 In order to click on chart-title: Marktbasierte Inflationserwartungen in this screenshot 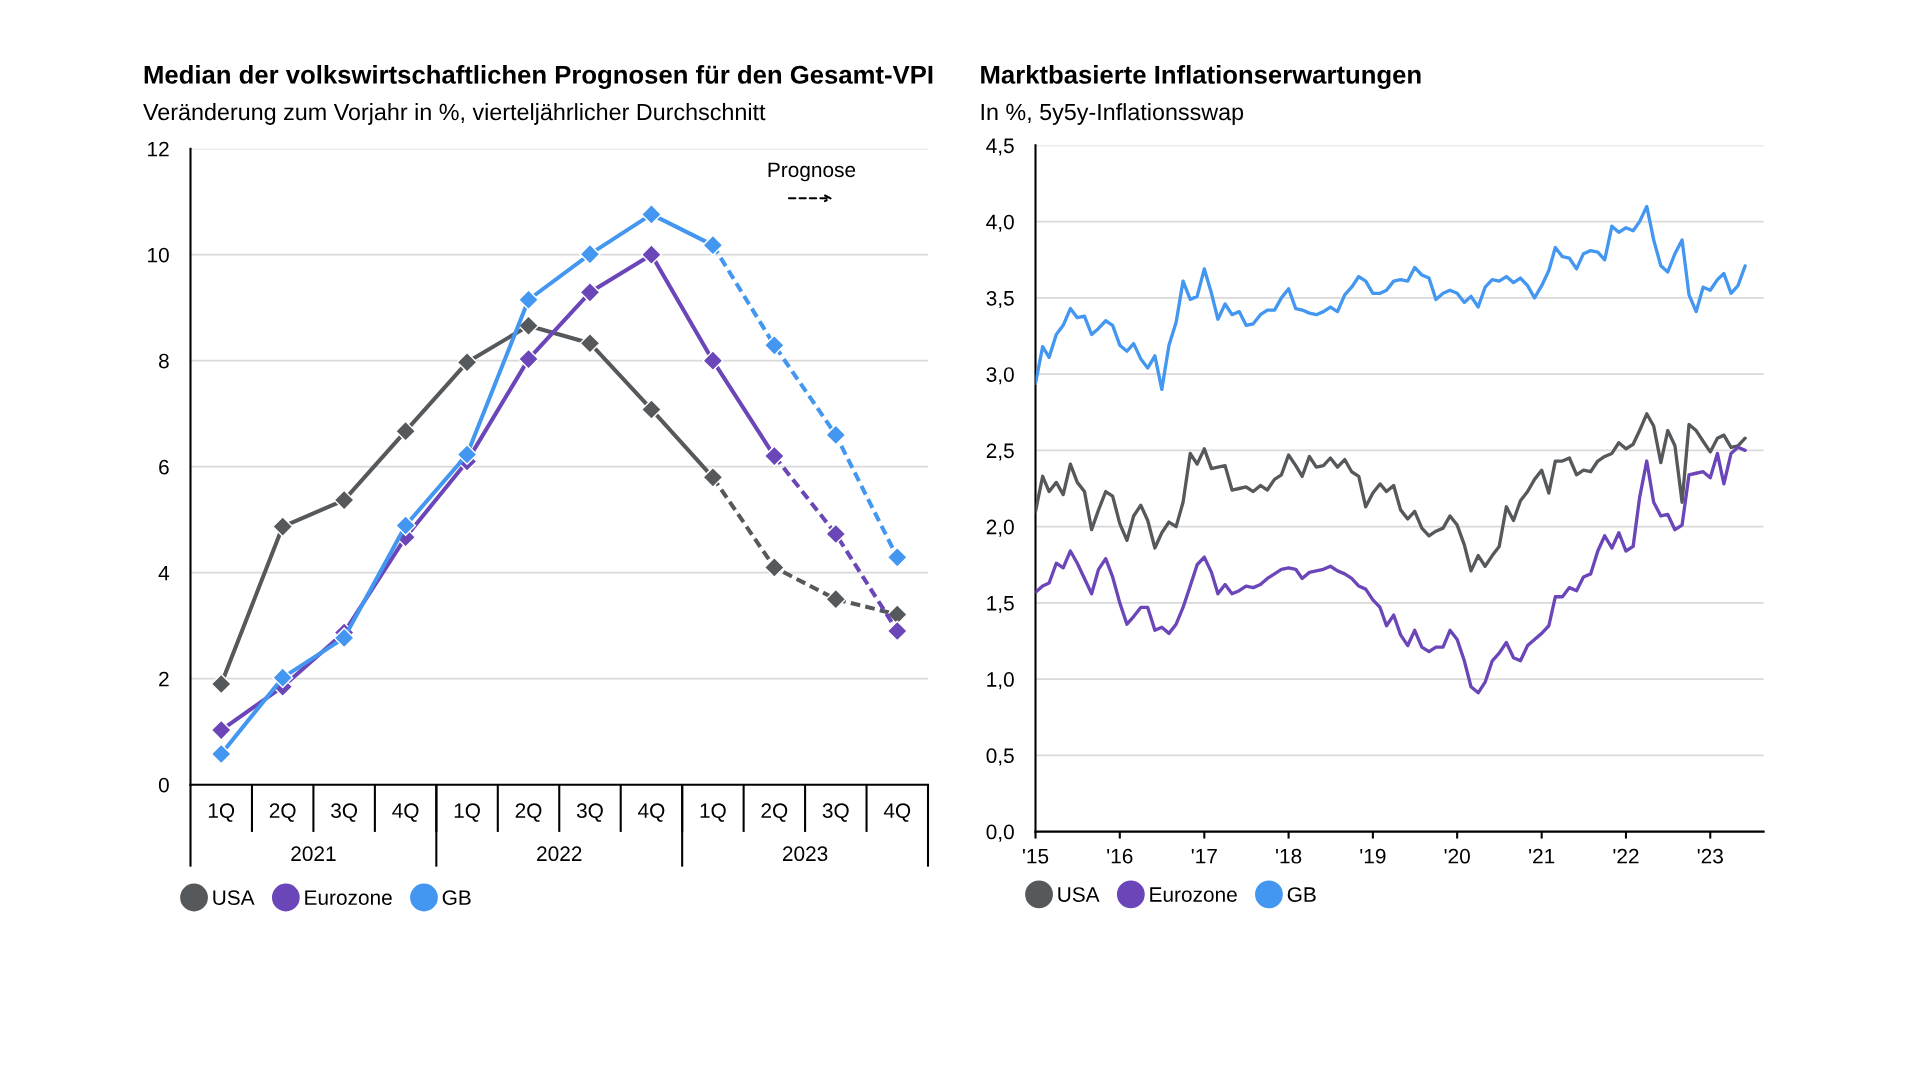, I will do `click(1201, 77)`.